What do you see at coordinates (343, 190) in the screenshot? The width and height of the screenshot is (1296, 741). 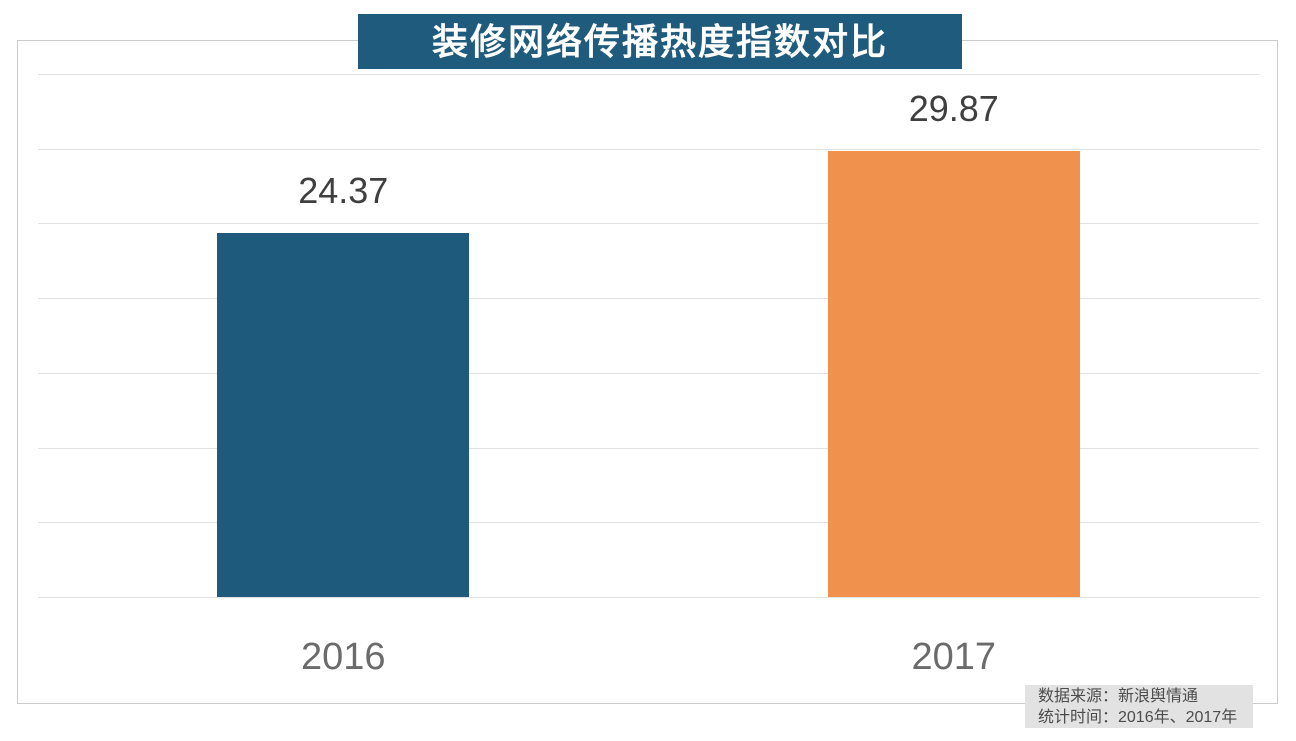 I see `value-label-2016: 24.37` at bounding box center [343, 190].